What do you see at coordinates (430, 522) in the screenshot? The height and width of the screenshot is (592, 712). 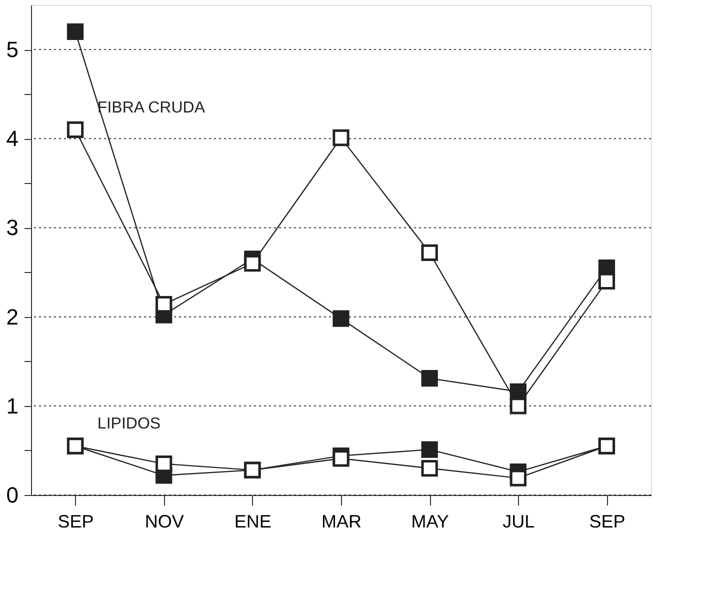 I see `x-tick-label: MAY` at bounding box center [430, 522].